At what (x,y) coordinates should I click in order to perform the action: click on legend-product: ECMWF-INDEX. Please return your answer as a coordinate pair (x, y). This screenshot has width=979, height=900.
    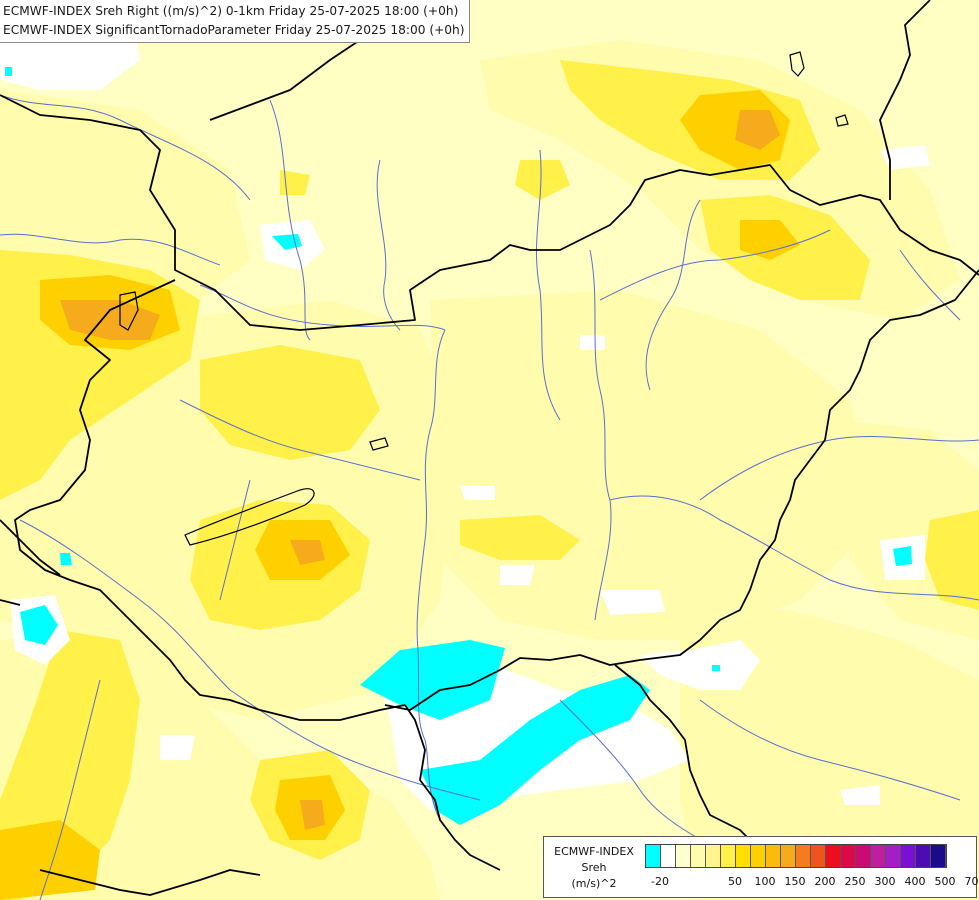
    Looking at the image, I should click on (594, 851).